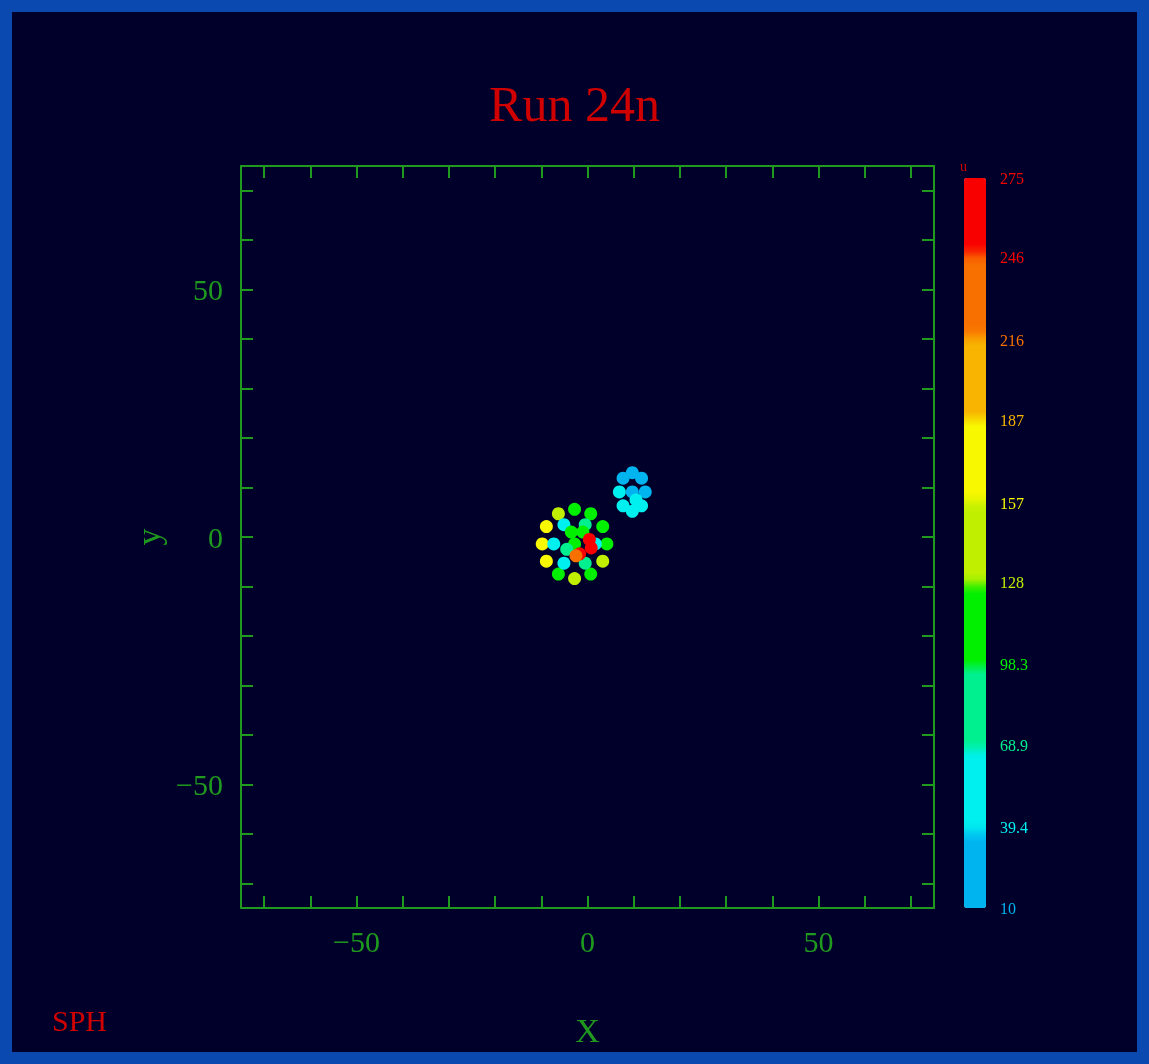 The image size is (1149, 1064). What do you see at coordinates (356, 941) in the screenshot?
I see `x-tick-label: −50` at bounding box center [356, 941].